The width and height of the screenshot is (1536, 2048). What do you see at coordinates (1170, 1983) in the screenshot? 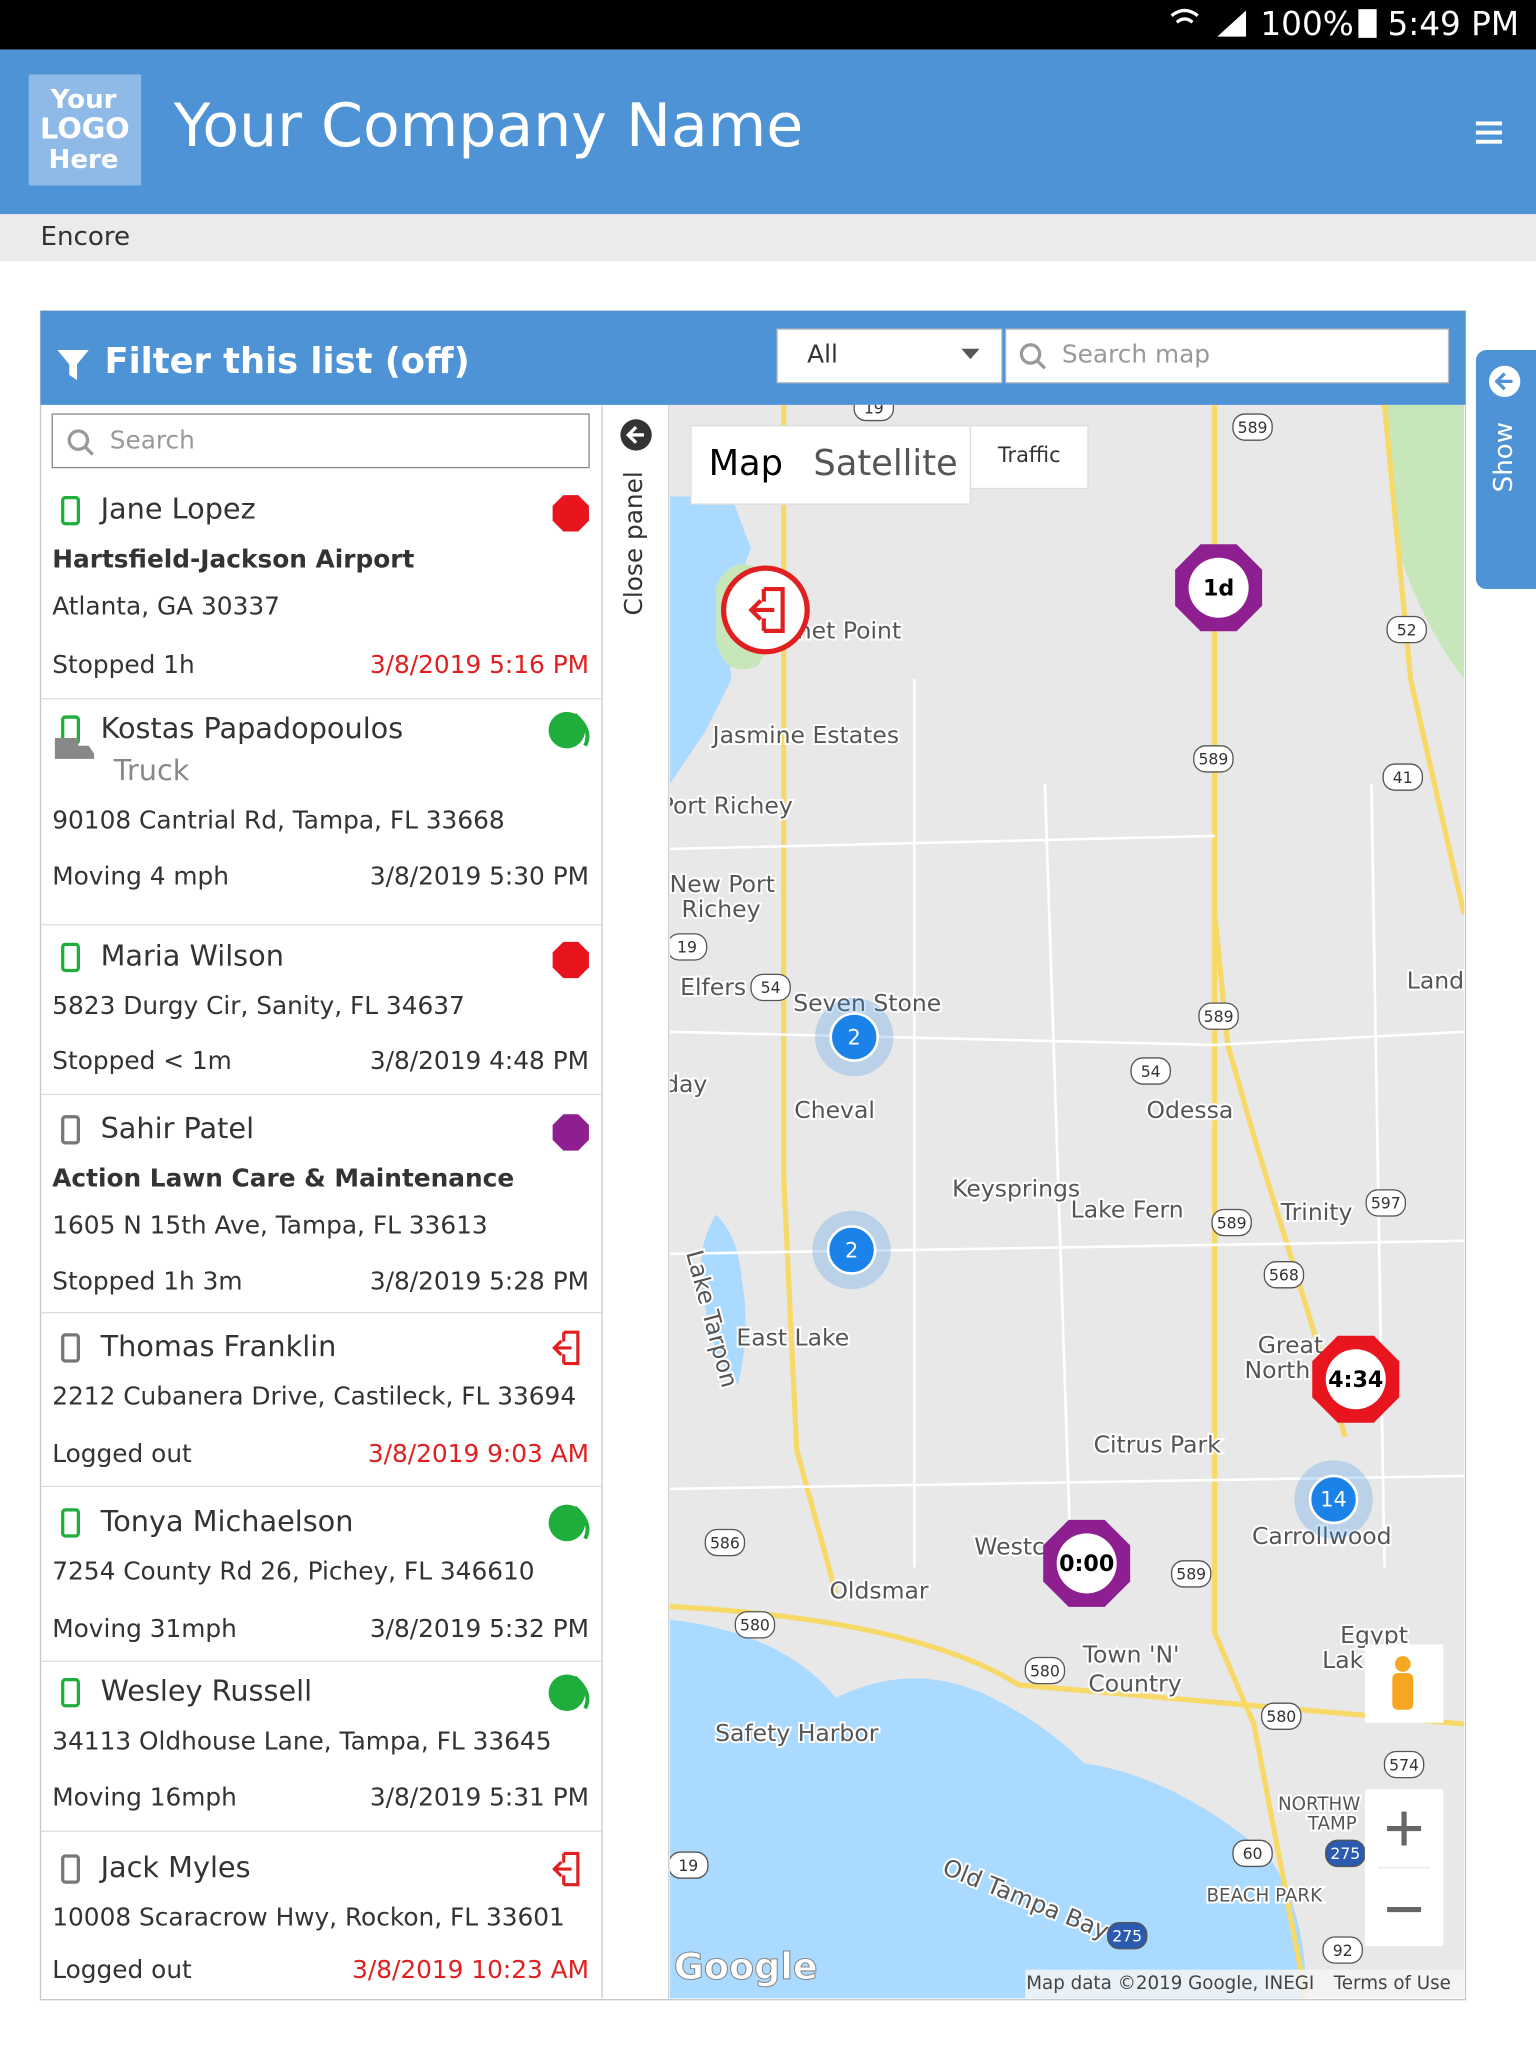
I see `map-attribution: Map data ©2019 Google, INEGI` at bounding box center [1170, 1983].